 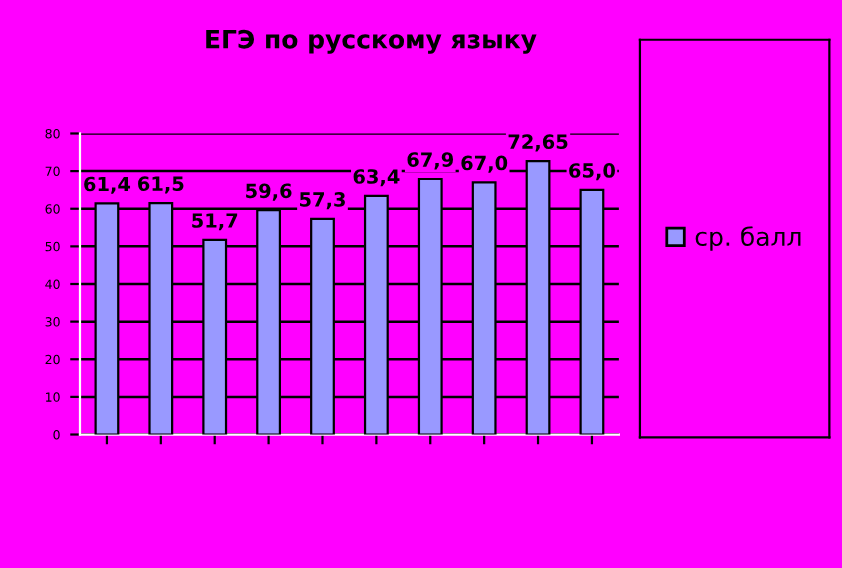 I want to click on data-label: 65,0, so click(x=592, y=172).